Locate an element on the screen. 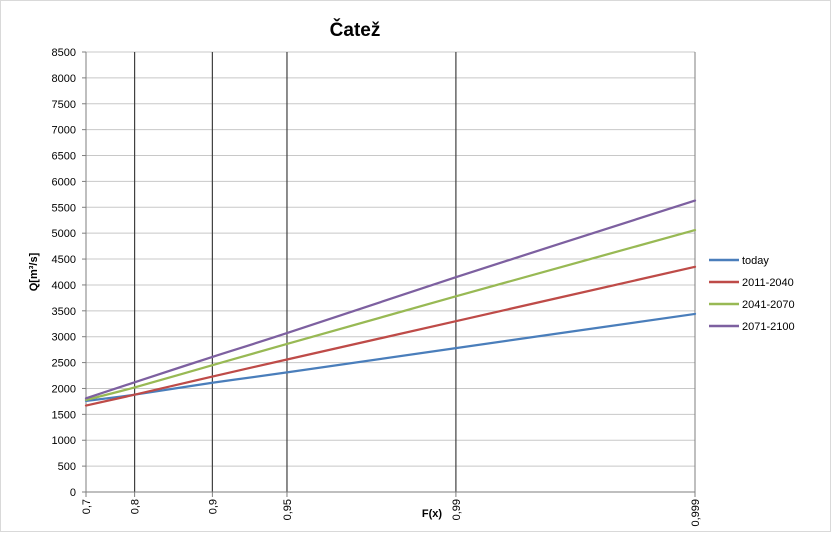 This screenshot has width=832, height=533. legend-label: today is located at coordinates (755, 261).